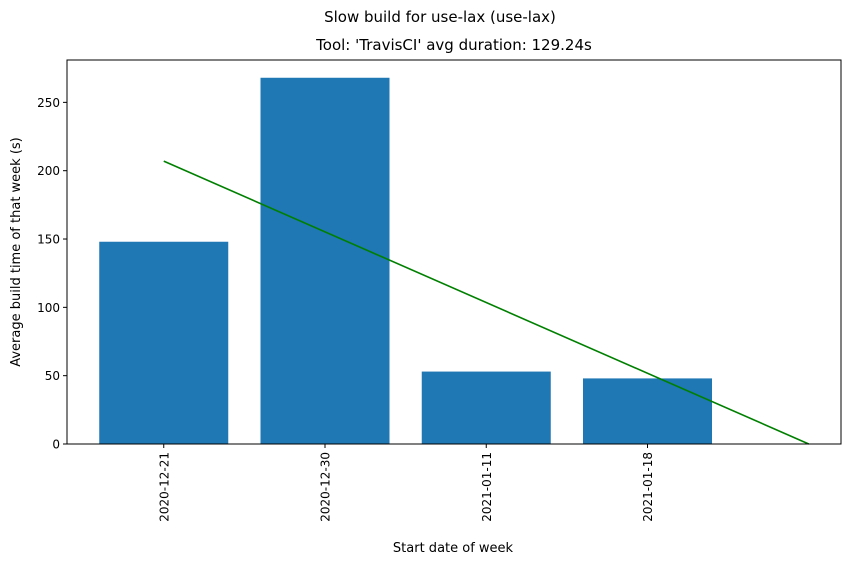 The height and width of the screenshot is (564, 850). I want to click on y-tick-label-150: 150, so click(48, 240).